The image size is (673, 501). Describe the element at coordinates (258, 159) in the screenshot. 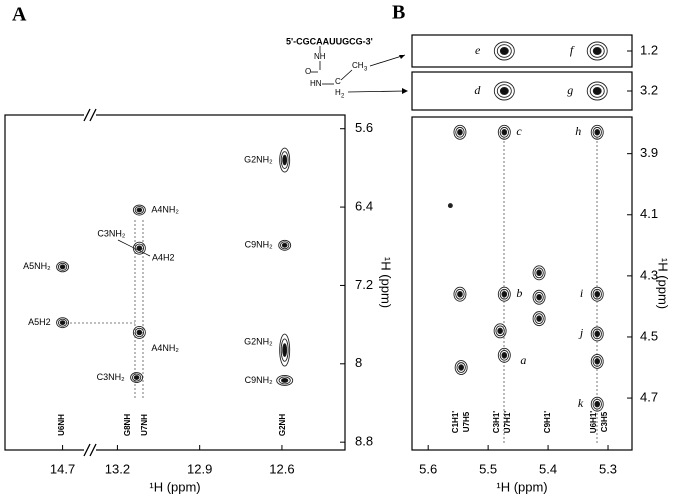

I see `peak-label: G2NH₂` at that location.